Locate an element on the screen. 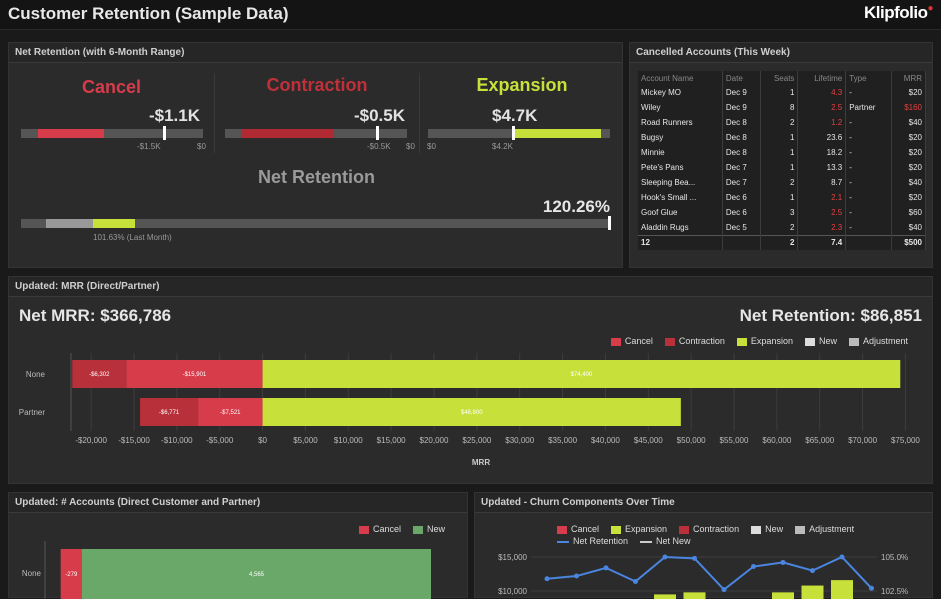 The width and height of the screenshot is (941, 599). table-cell: 2.1 is located at coordinates (822, 197).